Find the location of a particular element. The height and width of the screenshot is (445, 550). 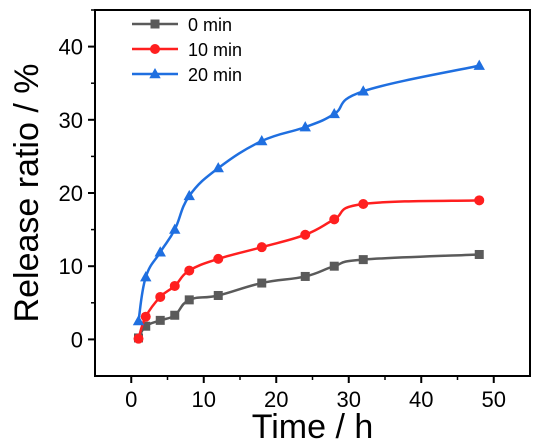

x-tick-label: 40 is located at coordinates (421, 399).